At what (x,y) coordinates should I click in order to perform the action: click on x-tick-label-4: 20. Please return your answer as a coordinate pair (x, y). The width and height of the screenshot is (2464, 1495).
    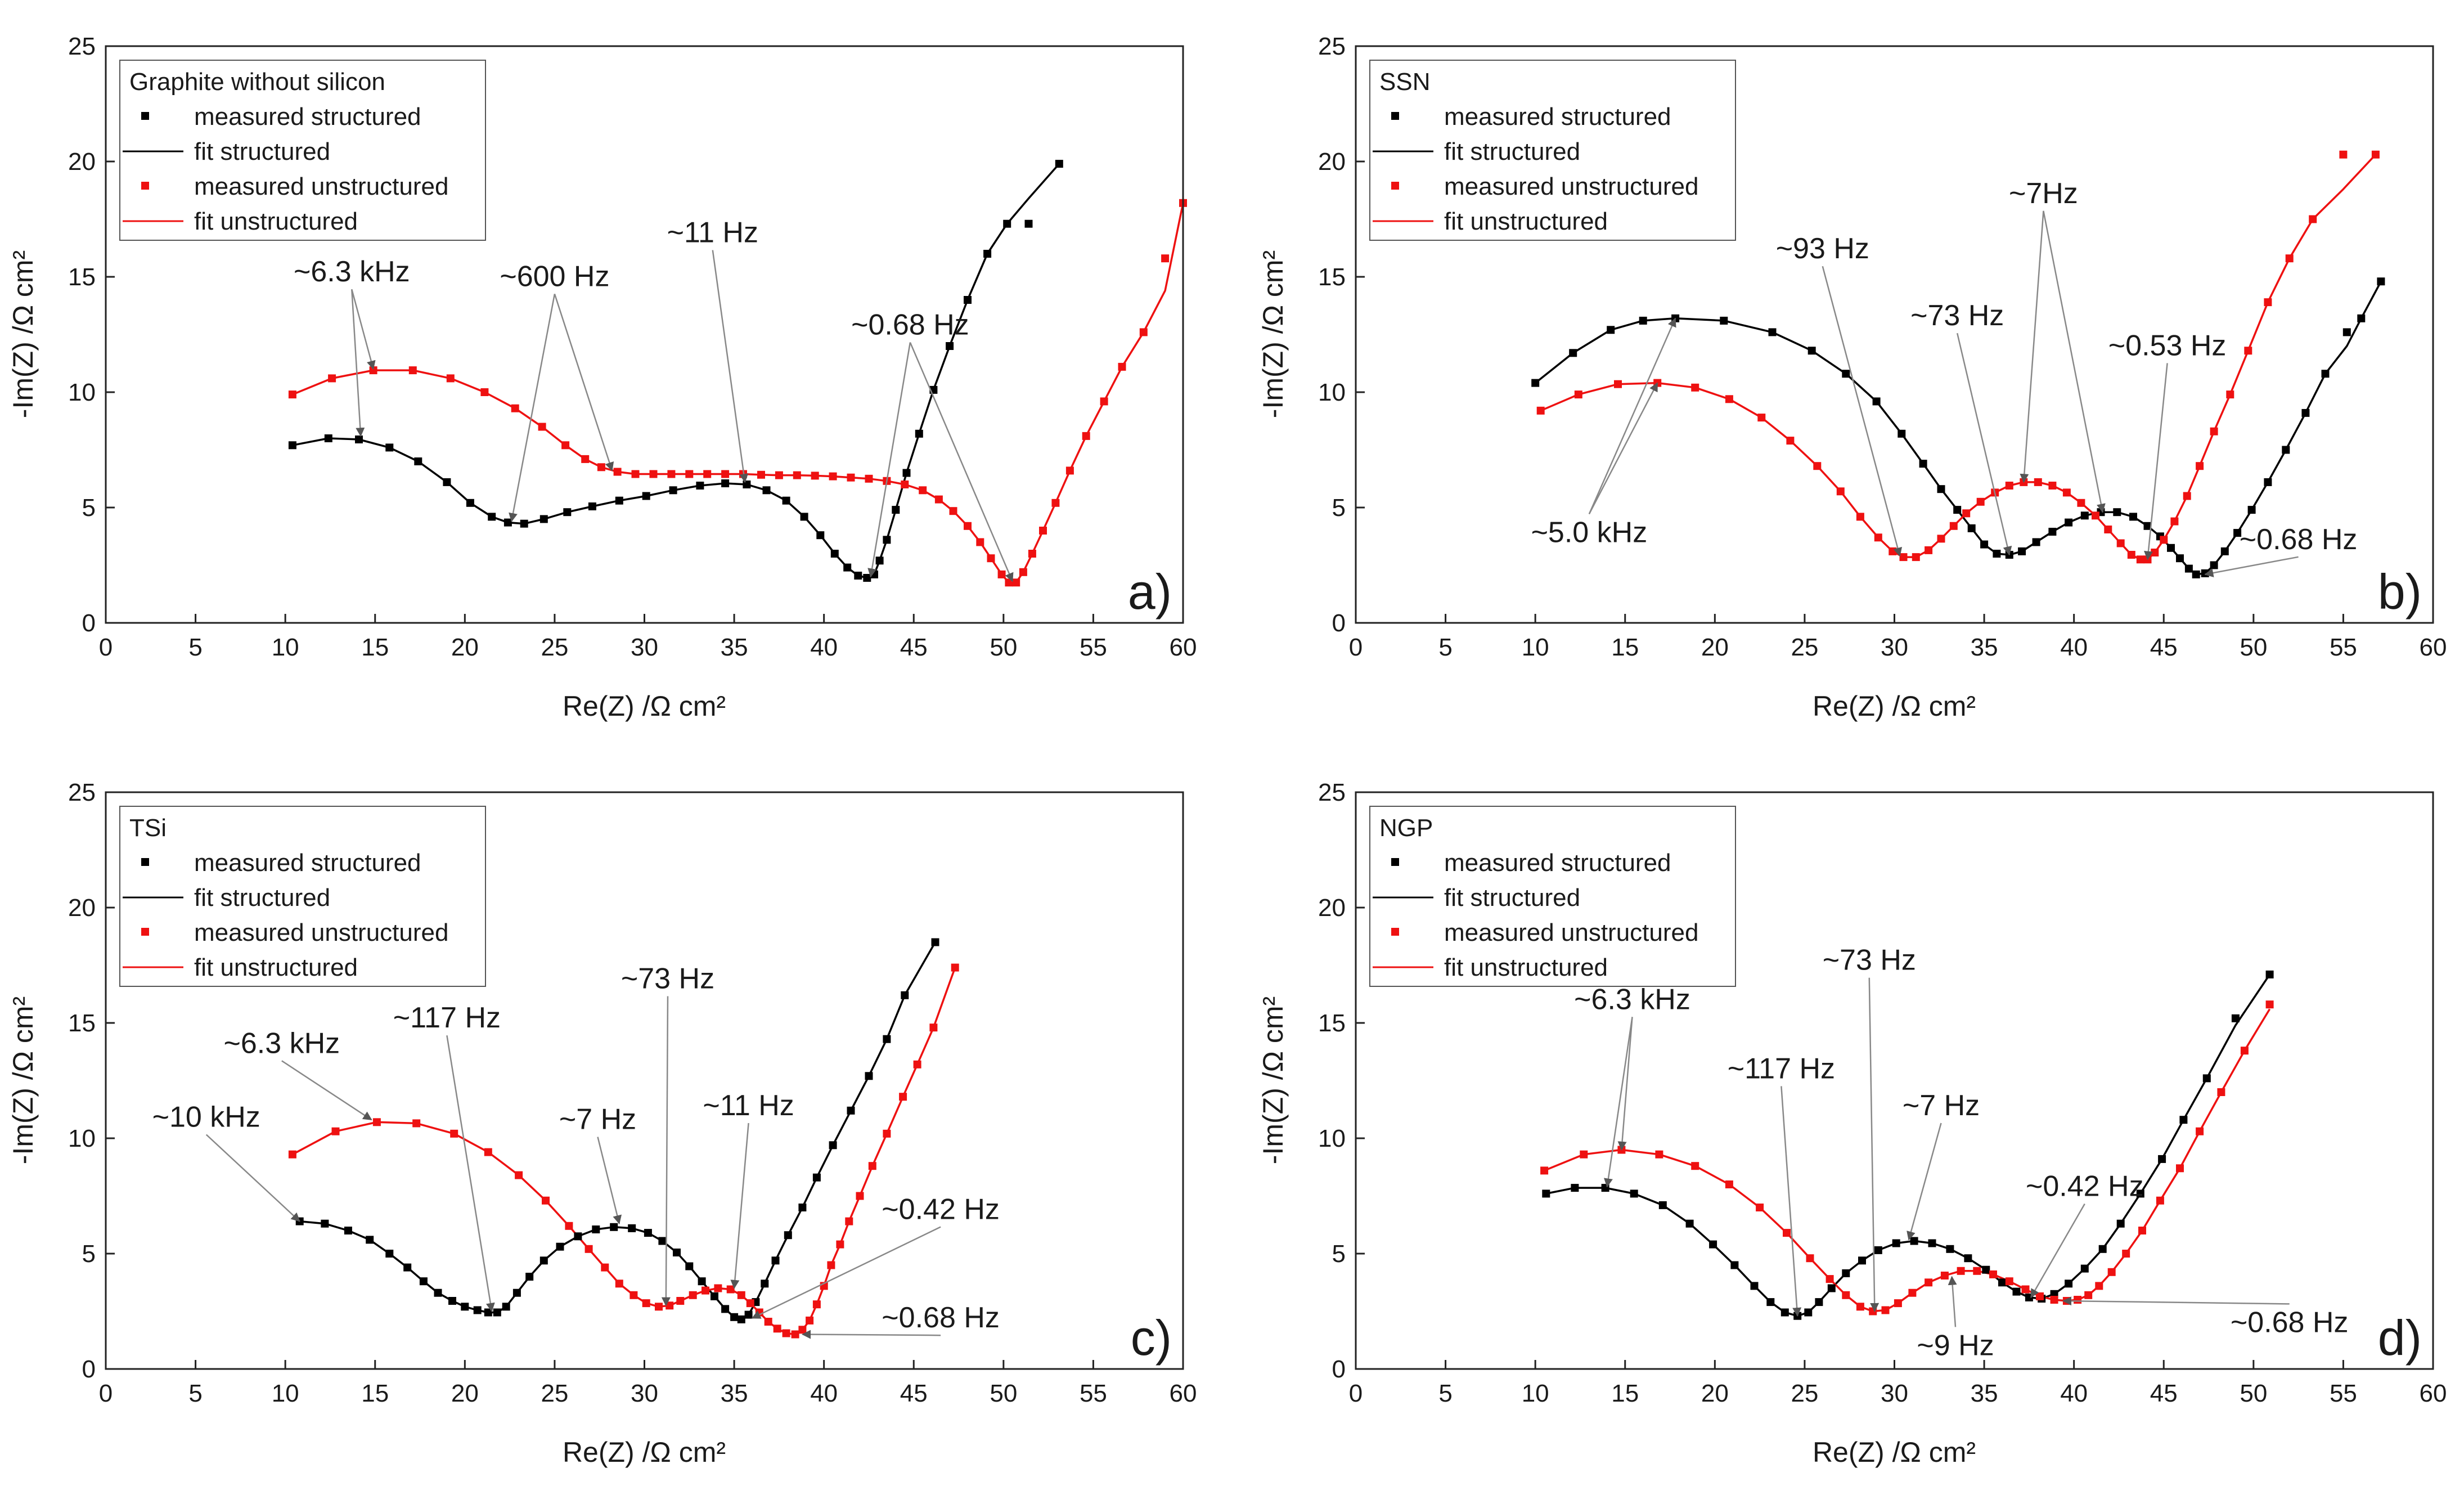
    Looking at the image, I should click on (1715, 647).